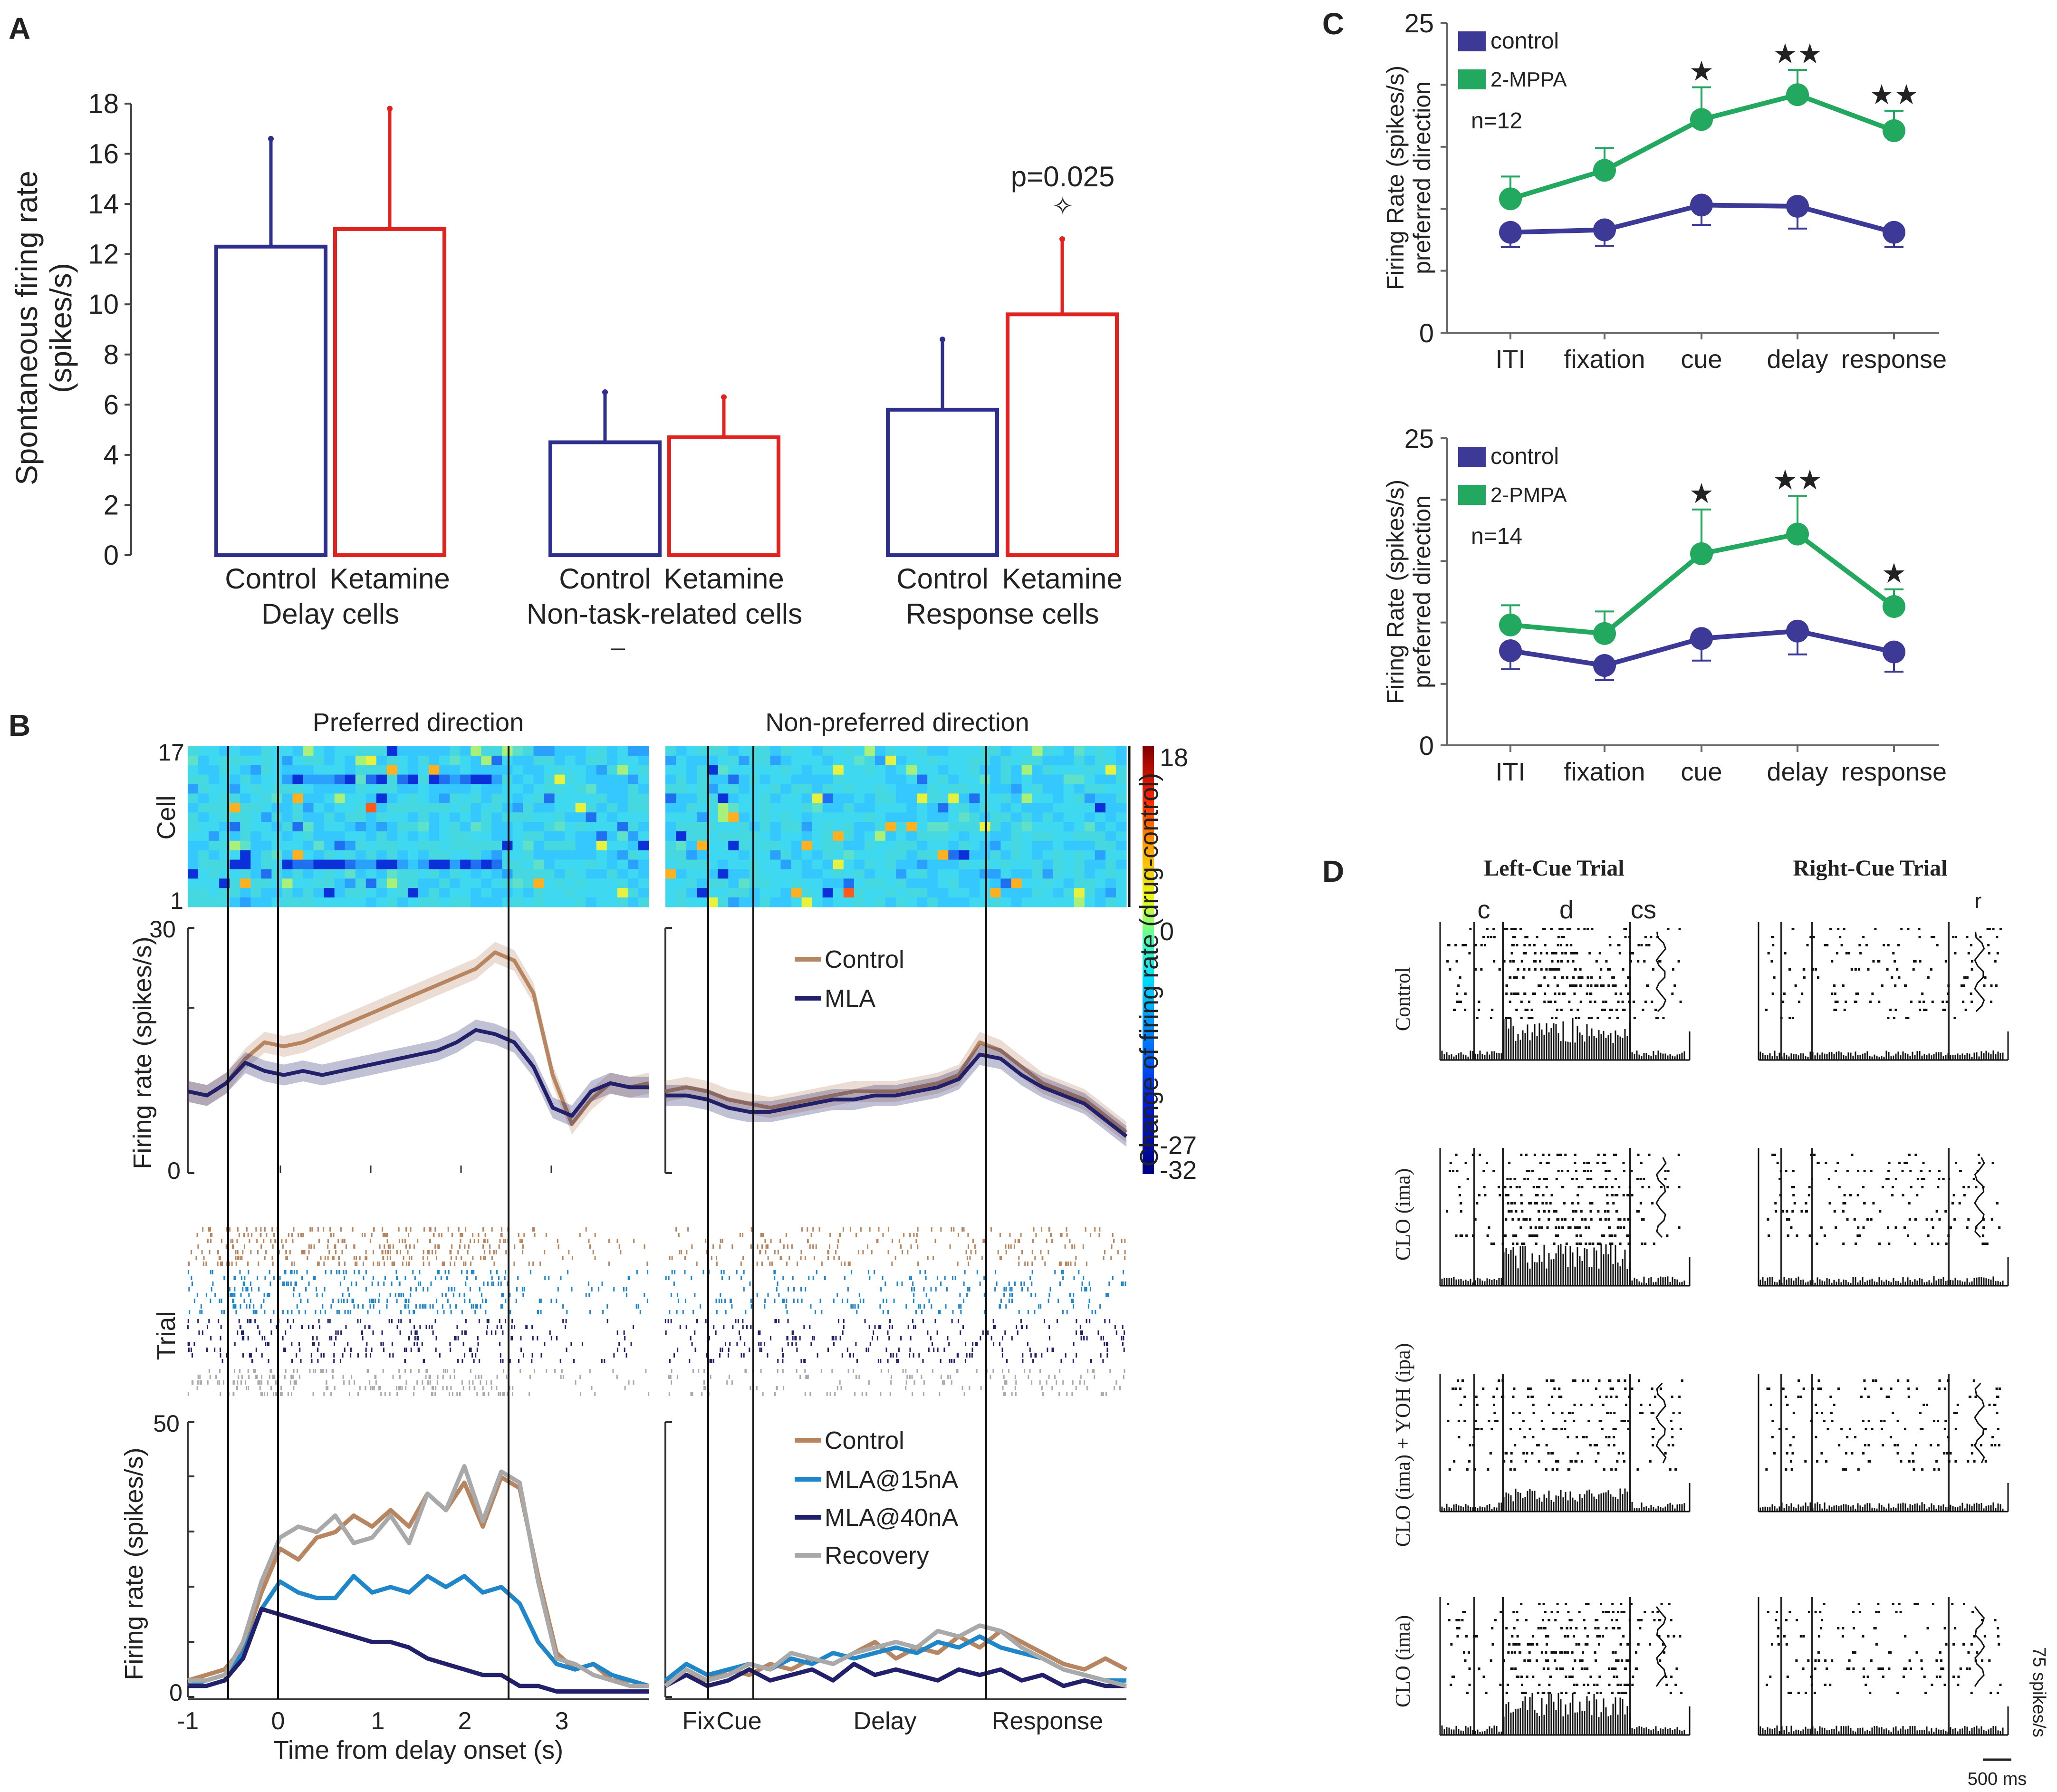 This screenshot has height=1792, width=2057. Describe the element at coordinates (1701, 493) in the screenshot. I see `c-star: ★` at that location.